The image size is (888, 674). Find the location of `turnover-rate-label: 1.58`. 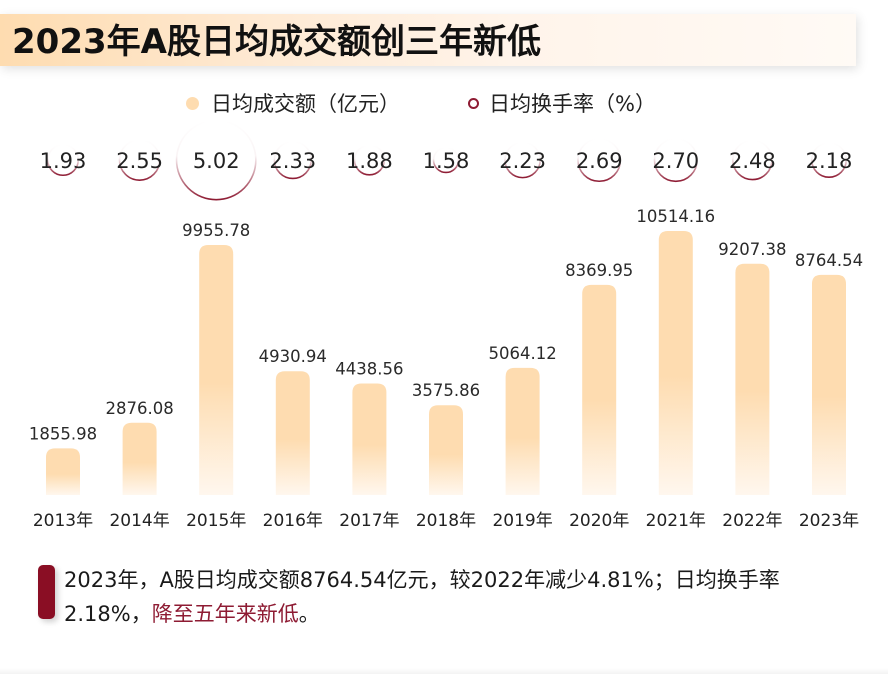

turnover-rate-label: 1.58 is located at coordinates (446, 161).